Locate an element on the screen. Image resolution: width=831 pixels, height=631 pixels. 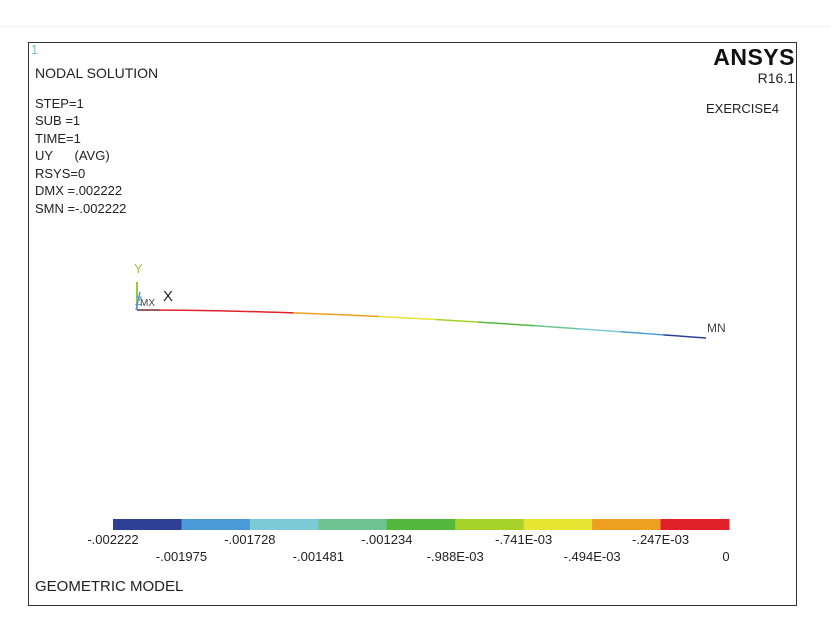
footer-label: GEOMETRIC MODEL is located at coordinates (109, 586).